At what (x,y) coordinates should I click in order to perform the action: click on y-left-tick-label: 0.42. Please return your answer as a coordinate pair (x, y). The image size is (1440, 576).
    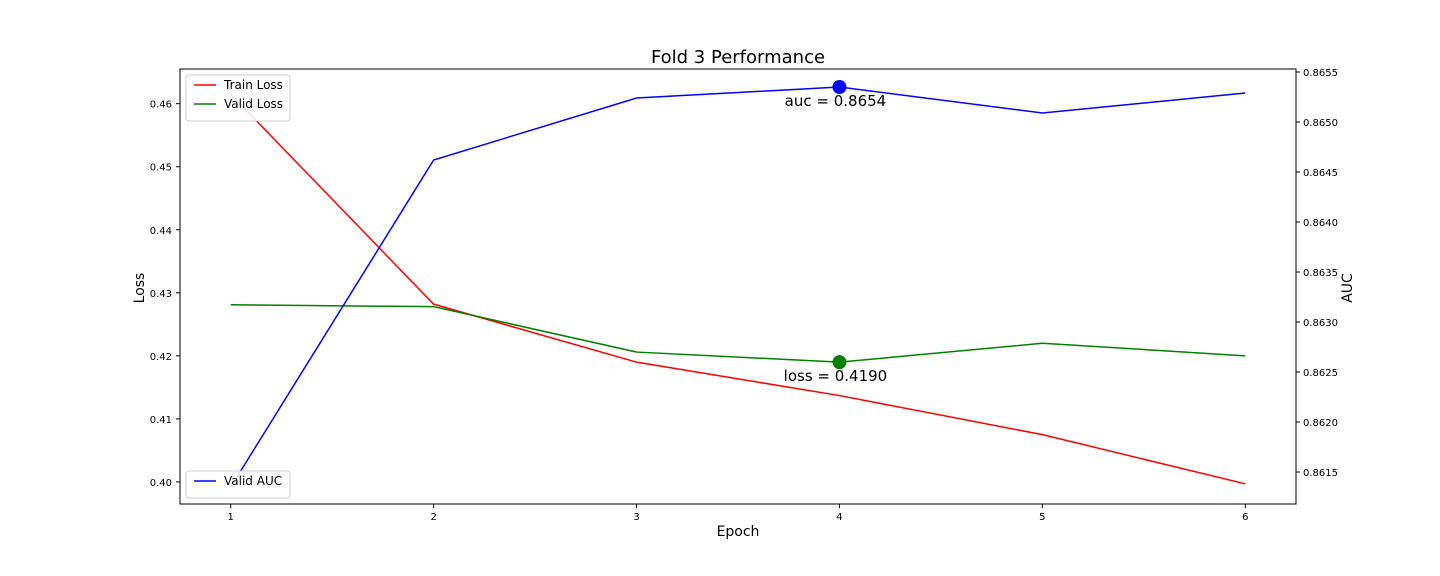
    Looking at the image, I should click on (161, 357).